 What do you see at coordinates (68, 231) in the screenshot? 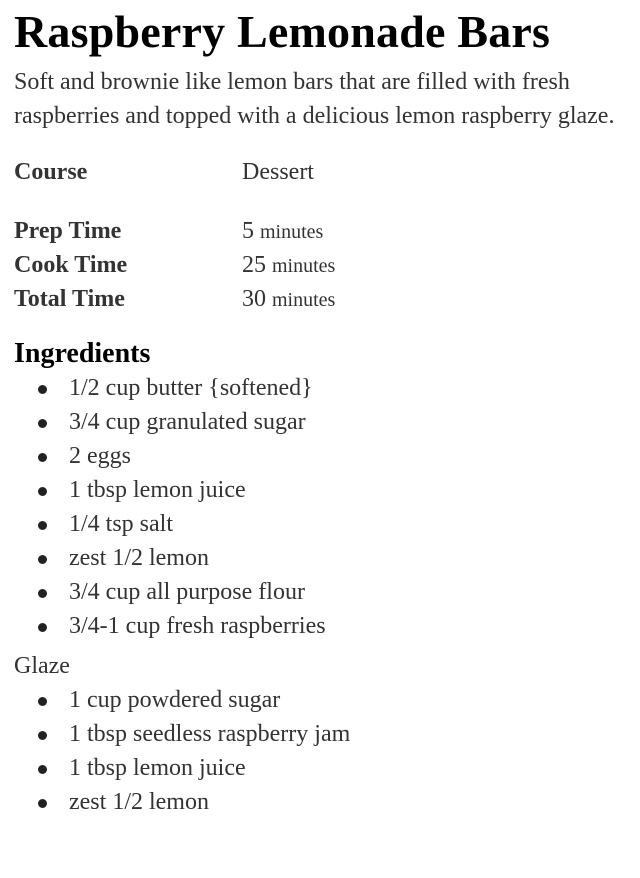
I see `prep-time-label: Prep Time` at bounding box center [68, 231].